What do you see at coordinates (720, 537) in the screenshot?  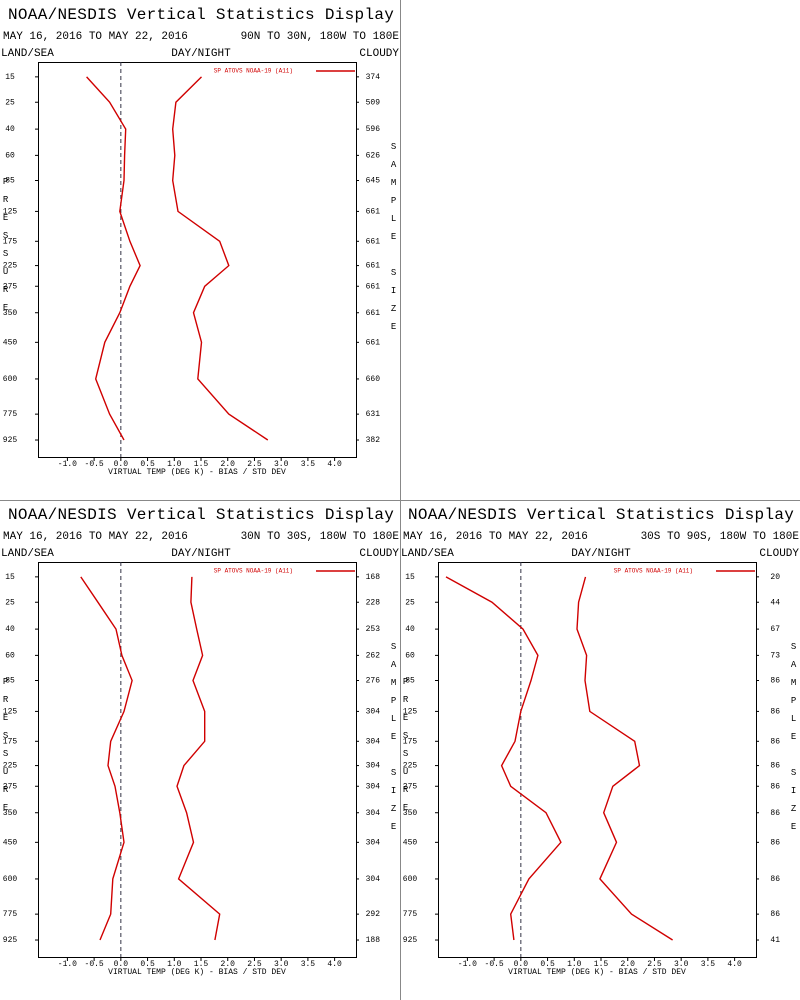 I see `region: 30S TO 90S, 180W TO 180E` at bounding box center [720, 537].